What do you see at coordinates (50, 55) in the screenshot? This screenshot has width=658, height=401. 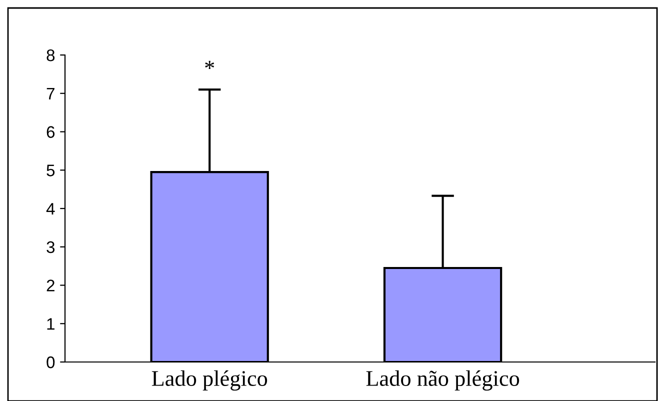 I see `y-tick-label: 8` at bounding box center [50, 55].